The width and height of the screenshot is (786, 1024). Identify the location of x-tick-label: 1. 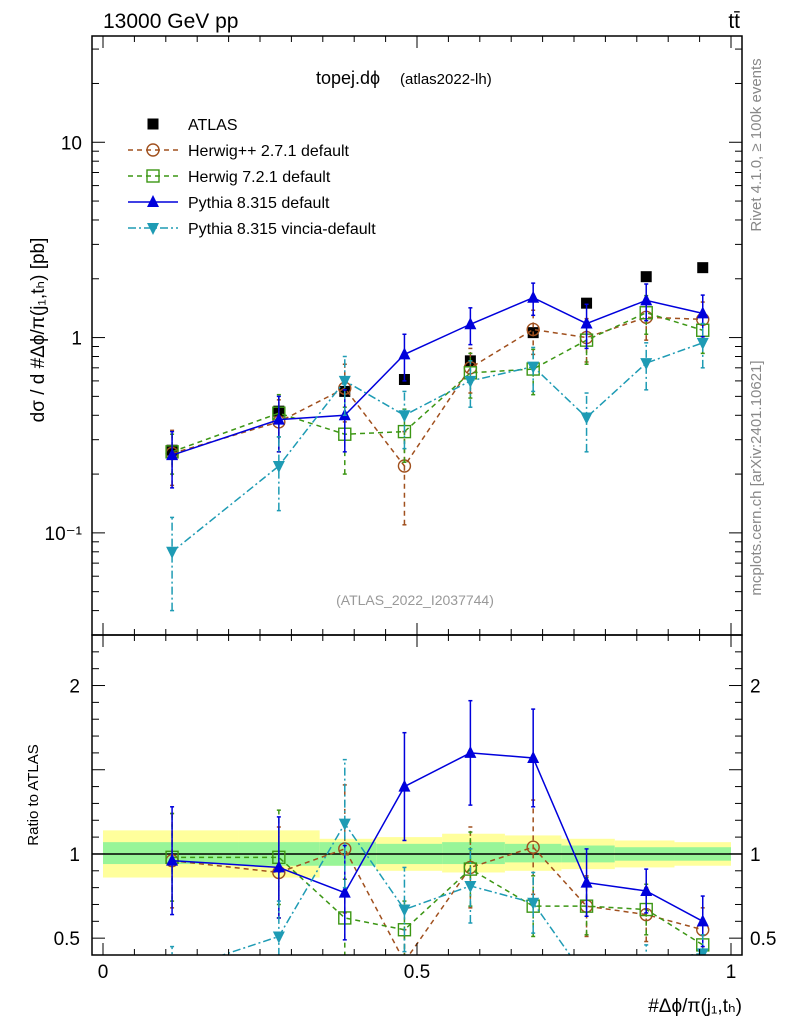
(731, 972).